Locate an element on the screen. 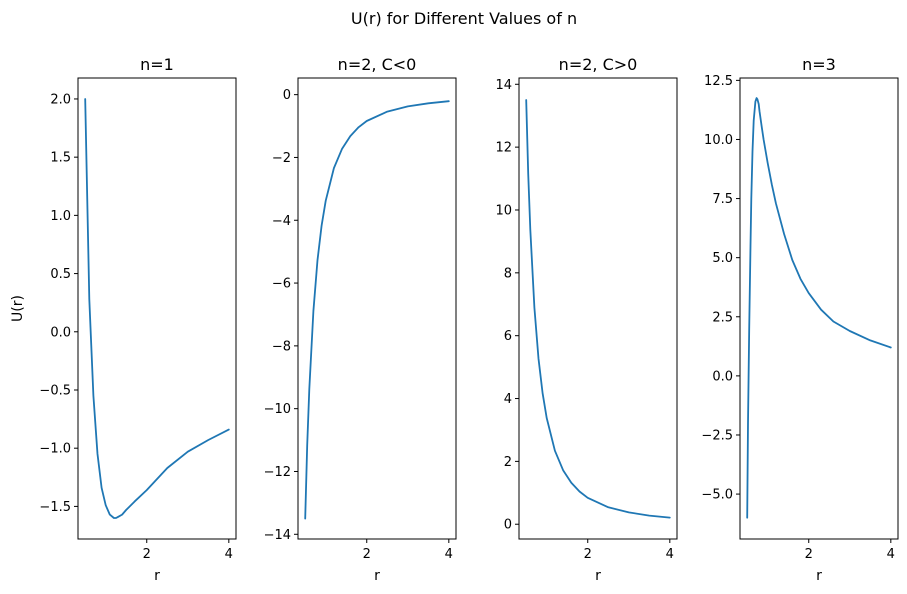 The image size is (907, 594). y-tick-label: −14 is located at coordinates (277, 535).